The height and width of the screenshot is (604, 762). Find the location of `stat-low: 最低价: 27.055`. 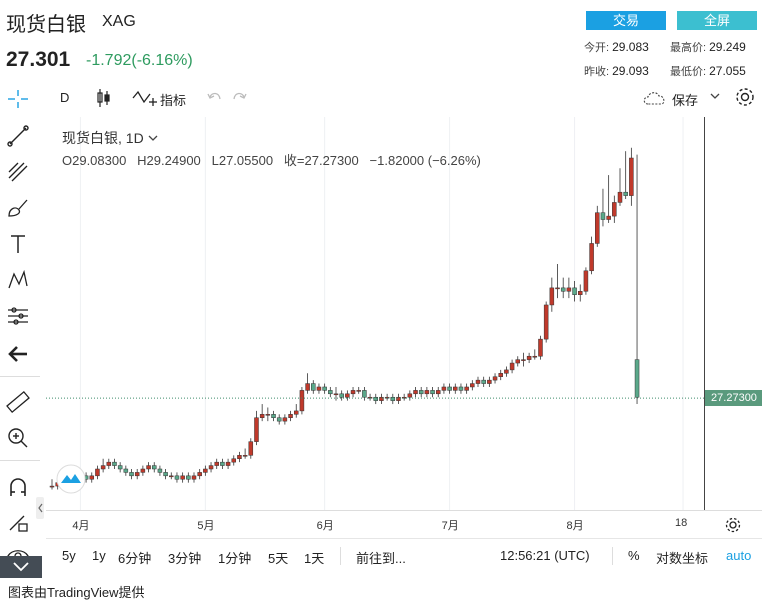

stat-low: 最低价: 27.055 is located at coordinates (708, 71).